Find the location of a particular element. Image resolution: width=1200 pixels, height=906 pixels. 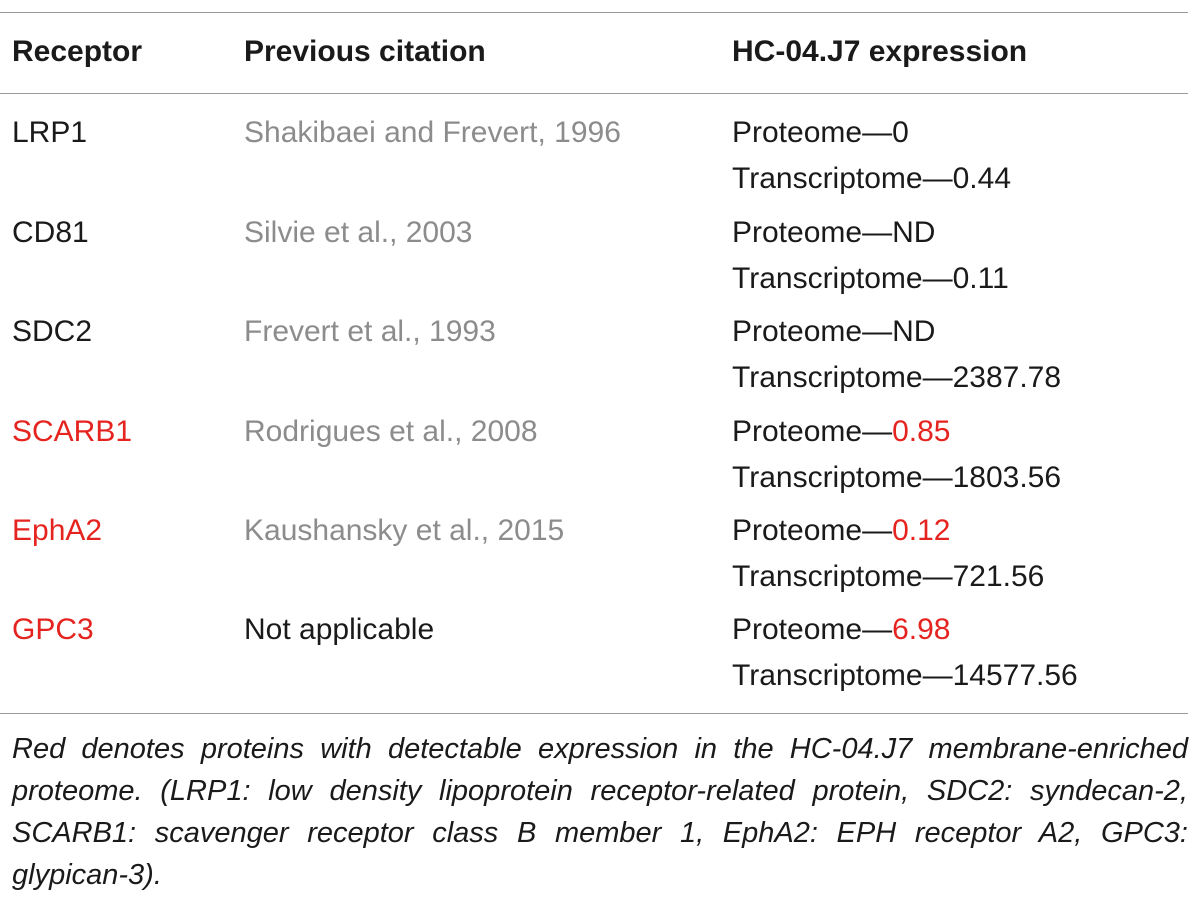

citation-link: Silvie et al., 2003 is located at coordinates (358, 232).